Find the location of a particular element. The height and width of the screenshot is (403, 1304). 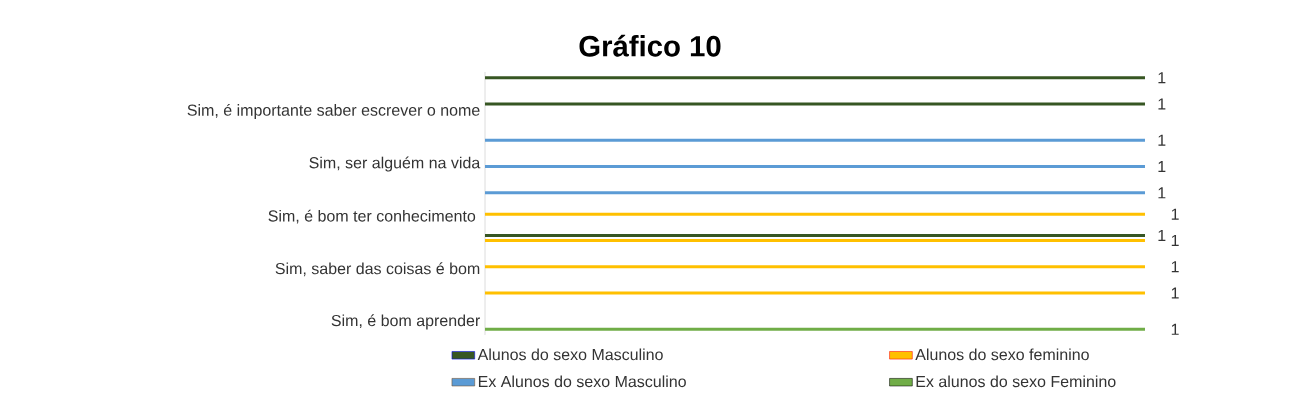

y-tick-label: Sim, ser alguém na vida is located at coordinates (395, 164).